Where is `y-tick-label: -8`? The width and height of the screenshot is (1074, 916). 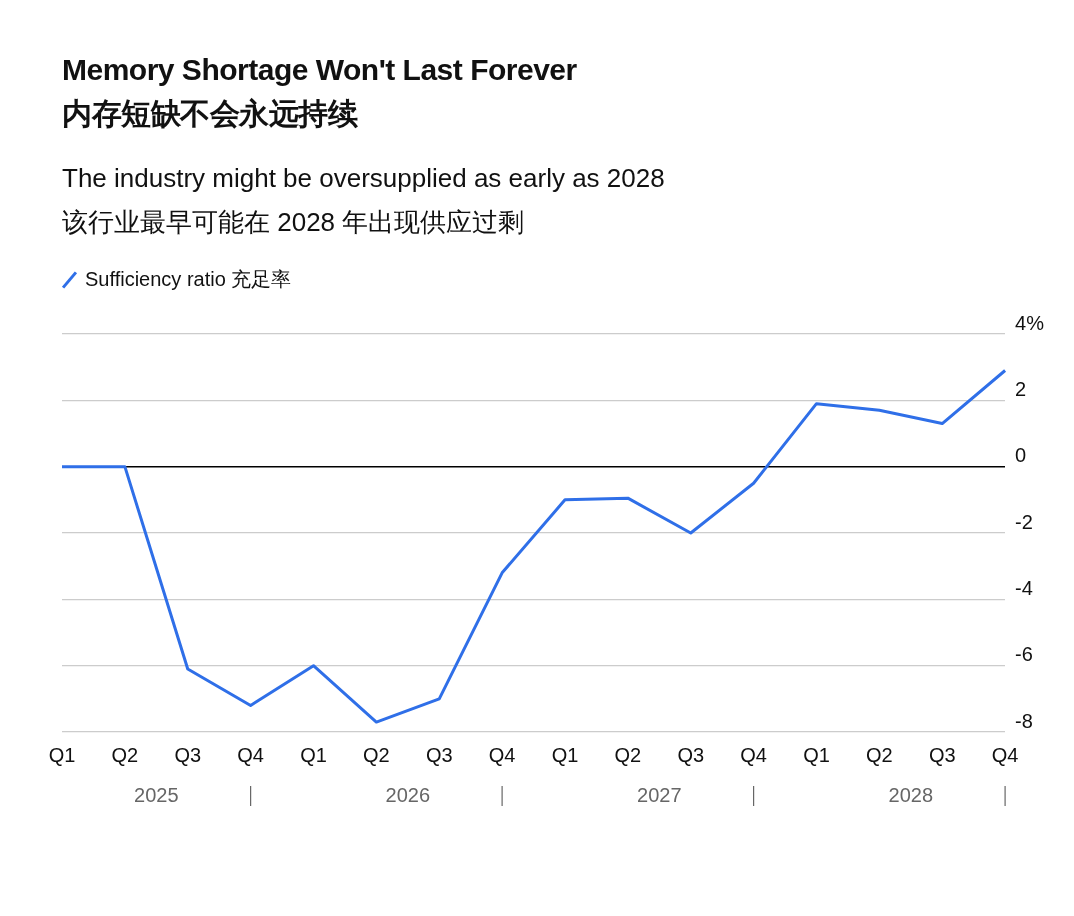 y-tick-label: -8 is located at coordinates (1024, 720).